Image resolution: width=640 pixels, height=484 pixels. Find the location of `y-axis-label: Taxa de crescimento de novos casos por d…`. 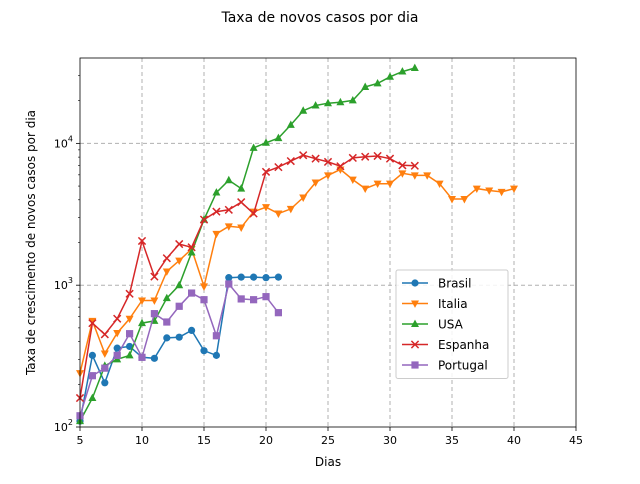

y-axis-label: Taxa de crescimento de novos casos por d… is located at coordinates (31, 243).